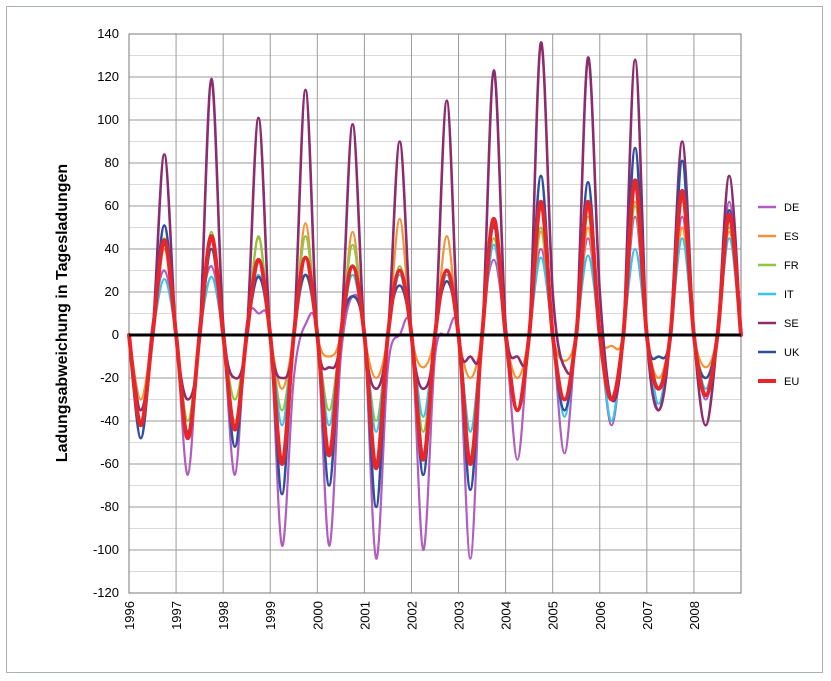 The image size is (831, 681). Describe the element at coordinates (112, 205) in the screenshot. I see `y-tick-label: 60` at that location.